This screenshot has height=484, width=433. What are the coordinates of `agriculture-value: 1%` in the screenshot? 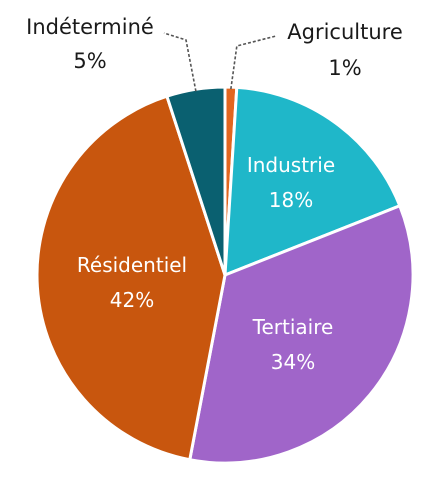 It's located at (344, 68).